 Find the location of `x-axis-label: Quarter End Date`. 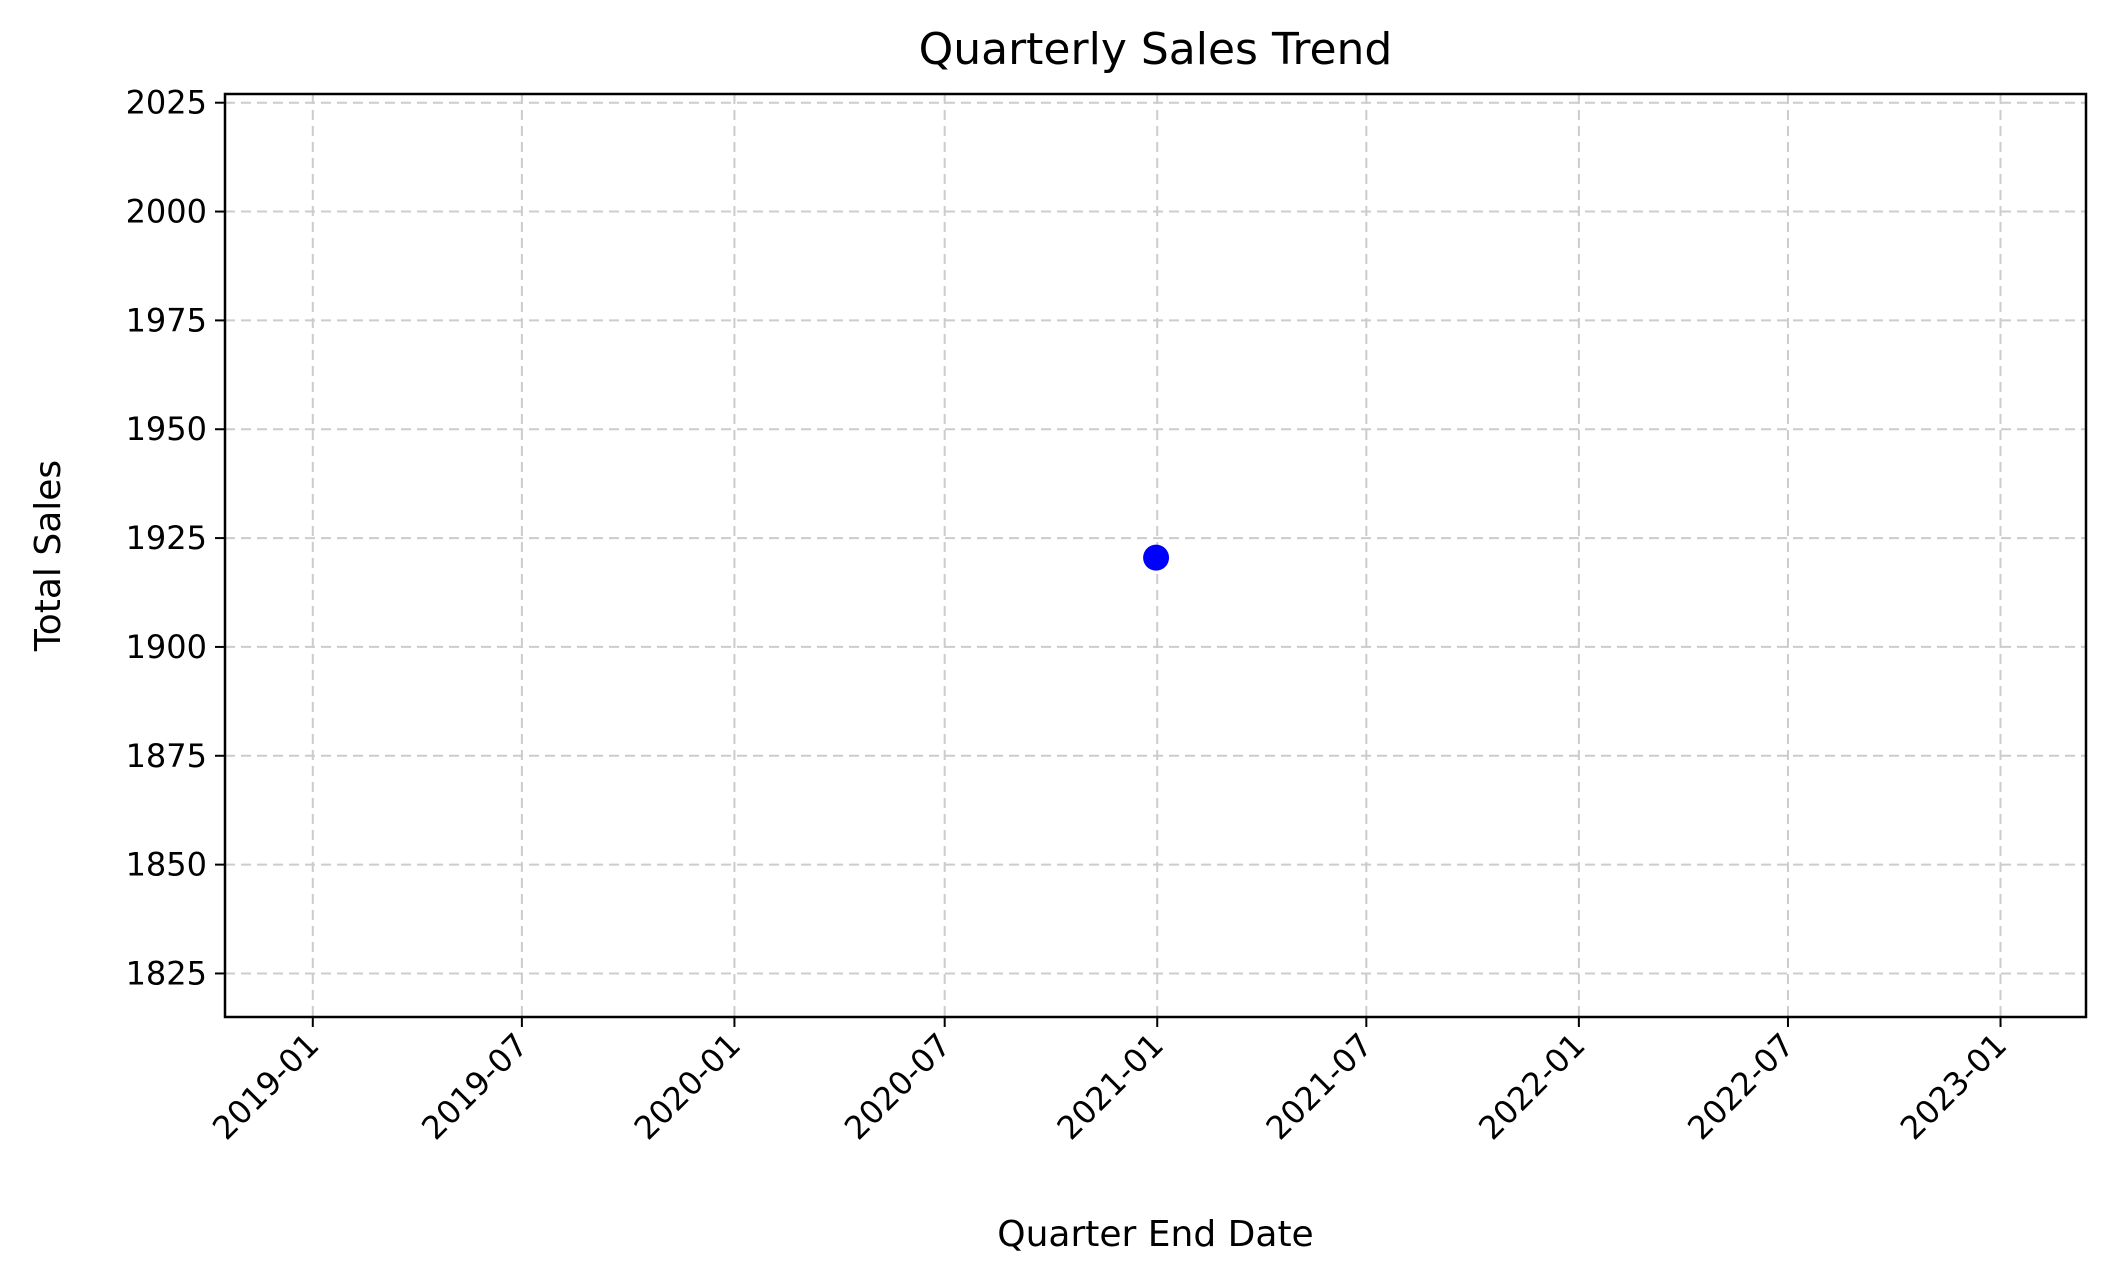

x-axis-label: Quarter End Date is located at coordinates (1155, 1234).